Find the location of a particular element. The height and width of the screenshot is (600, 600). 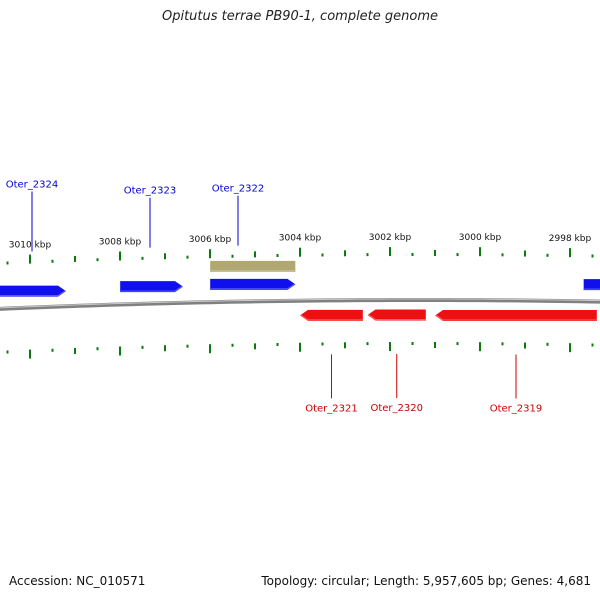

scale-label: 2998 kbp is located at coordinates (570, 239).